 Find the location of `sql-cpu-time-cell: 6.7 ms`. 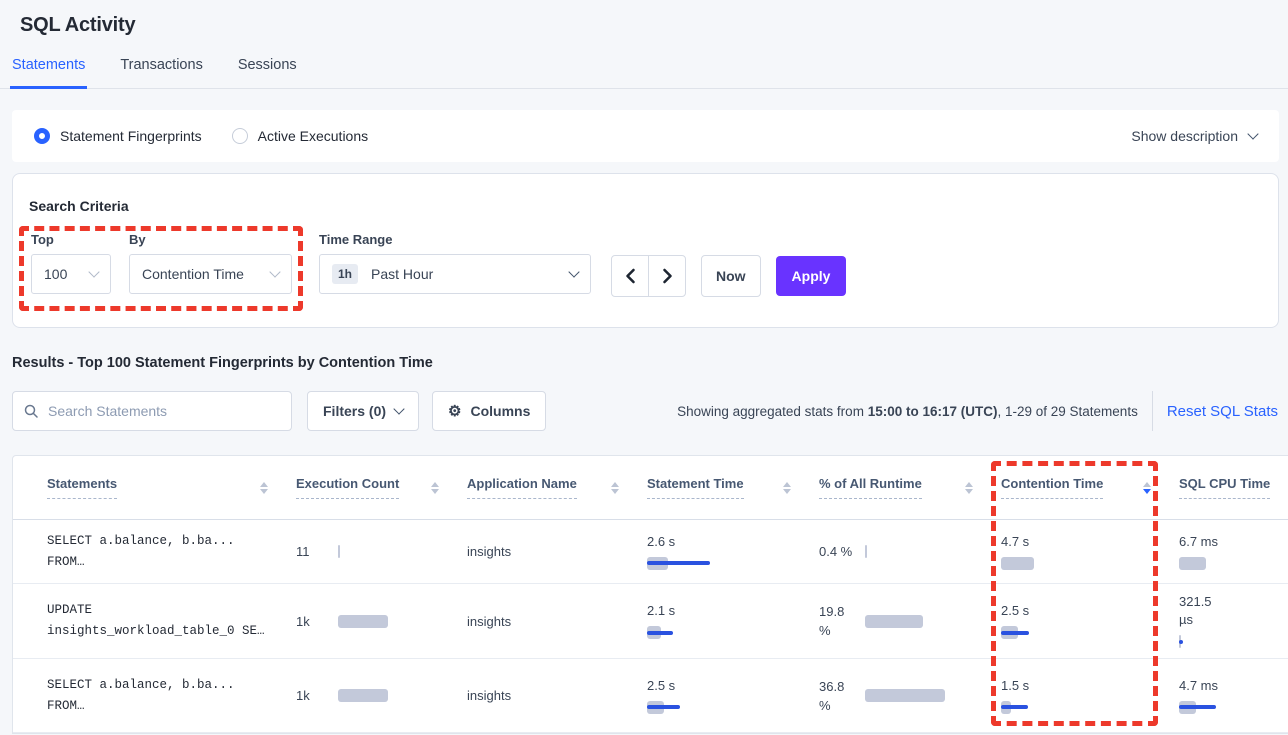

sql-cpu-time-cell: 6.7 ms is located at coordinates (1233, 552).